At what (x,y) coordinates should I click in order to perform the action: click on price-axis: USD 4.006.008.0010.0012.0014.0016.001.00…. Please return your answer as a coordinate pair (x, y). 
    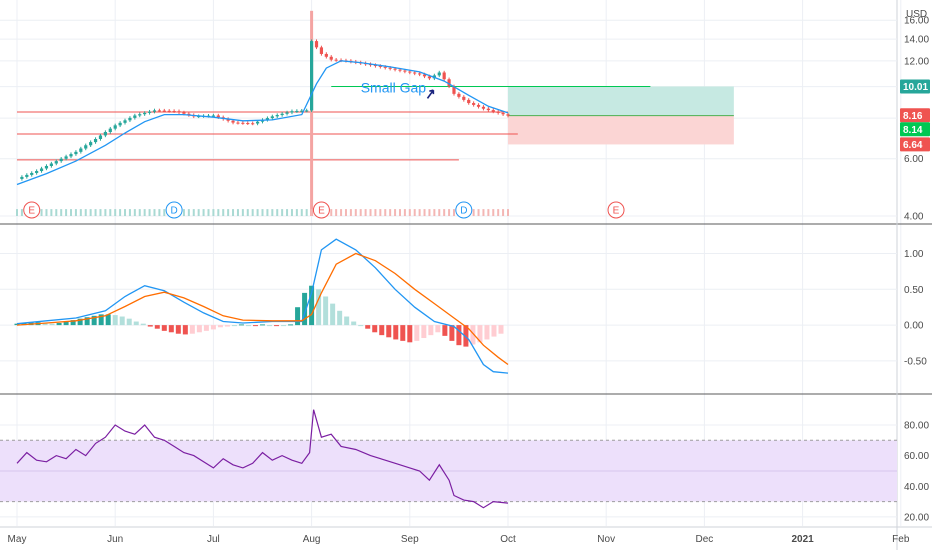
    Looking at the image, I should click on (915, 266).